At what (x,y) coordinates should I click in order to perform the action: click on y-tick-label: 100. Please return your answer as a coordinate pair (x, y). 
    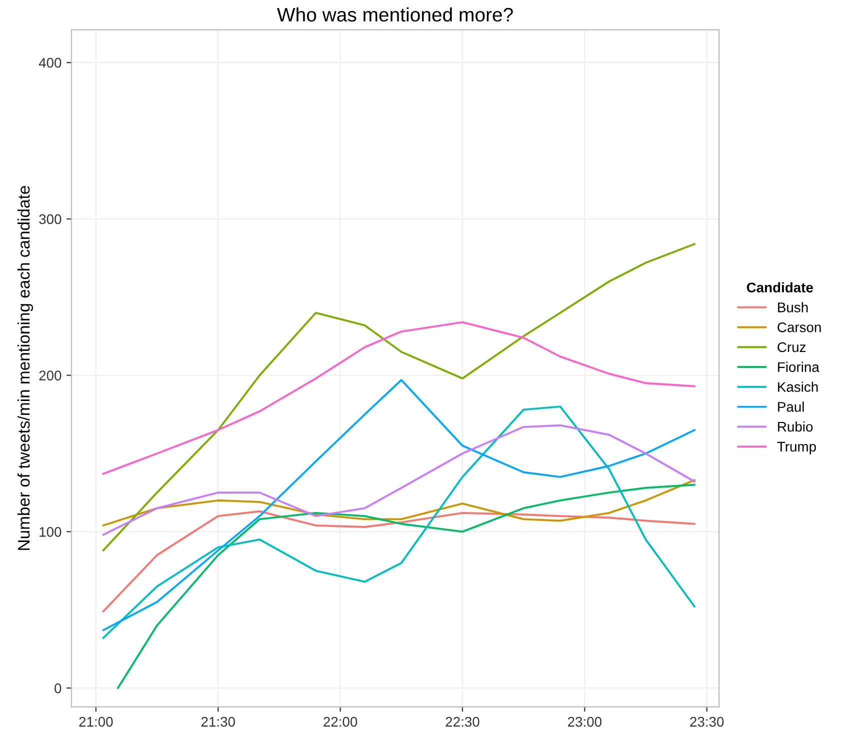
    Looking at the image, I should click on (51, 532).